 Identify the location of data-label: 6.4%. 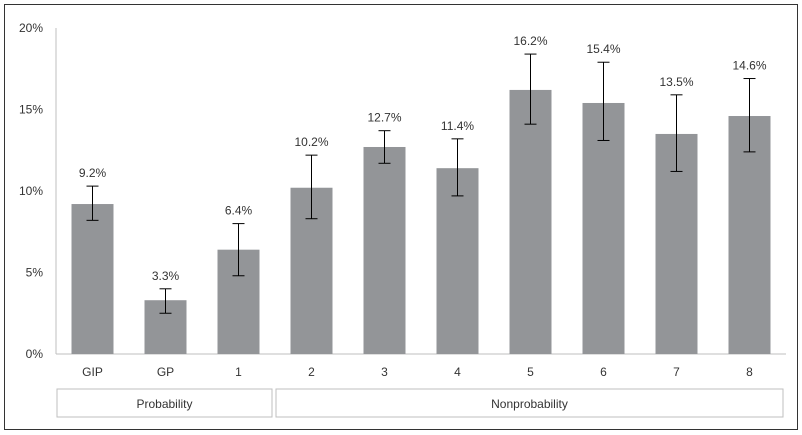
(239, 211).